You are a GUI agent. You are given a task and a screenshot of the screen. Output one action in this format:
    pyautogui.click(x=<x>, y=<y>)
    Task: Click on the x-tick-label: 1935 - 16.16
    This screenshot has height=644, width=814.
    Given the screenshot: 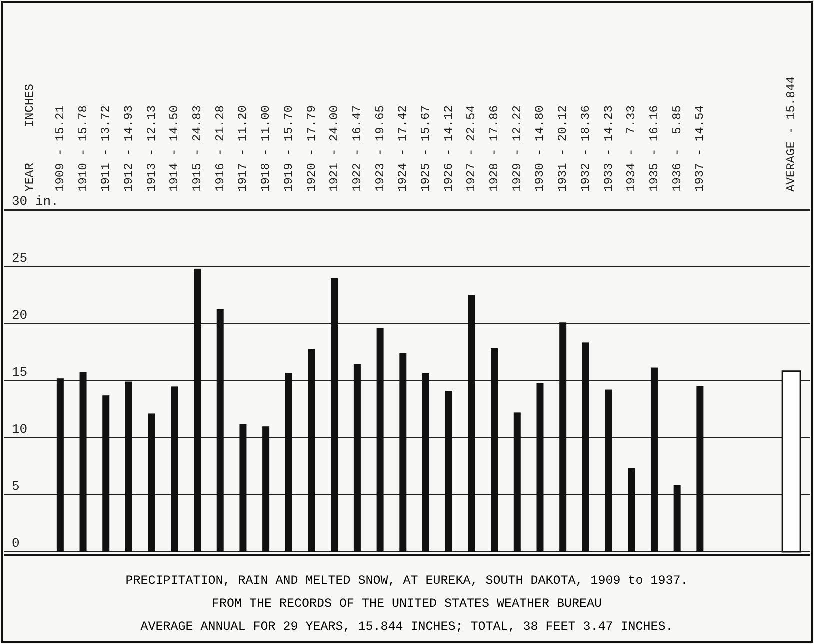 What is the action you would take?
    pyautogui.click(x=654, y=149)
    